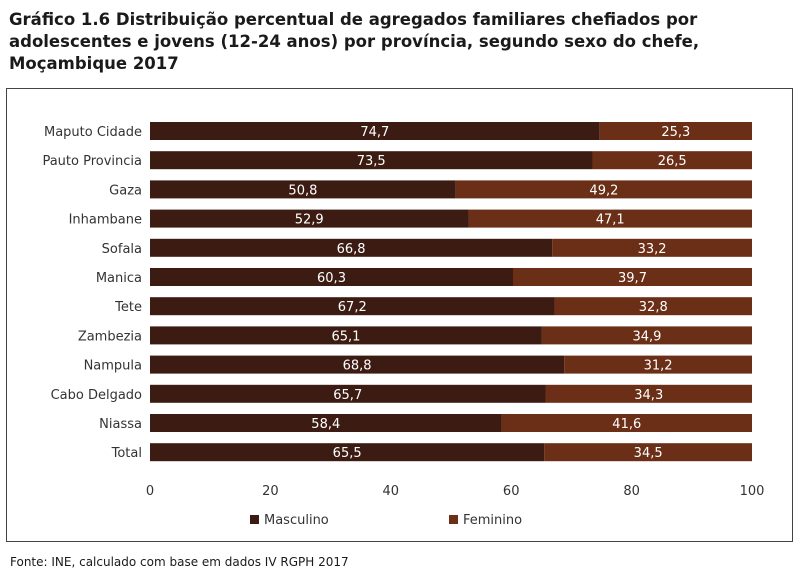 The width and height of the screenshot is (800, 580). I want to click on data-label-feminino-maputo-cidade: 25,3, so click(675, 132).